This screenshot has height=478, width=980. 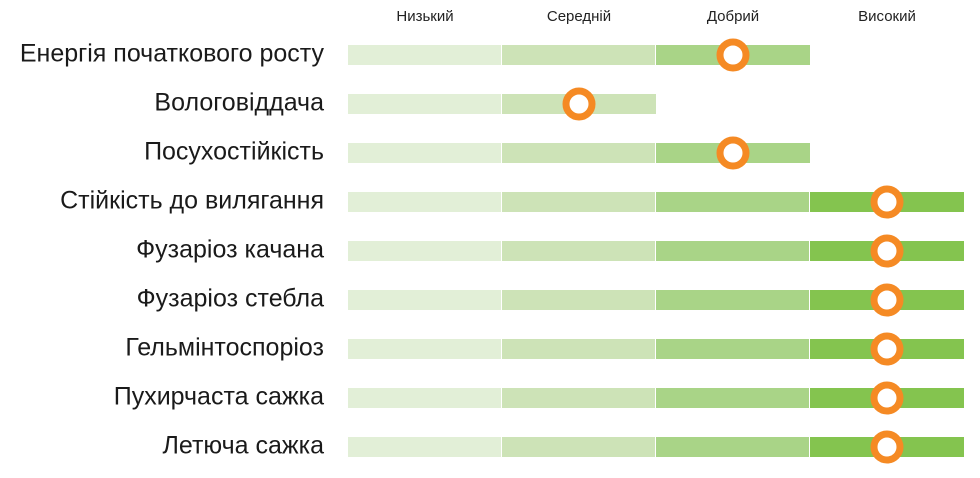 What do you see at coordinates (887, 16) in the screenshot?
I see `level-header-3: Високий` at bounding box center [887, 16].